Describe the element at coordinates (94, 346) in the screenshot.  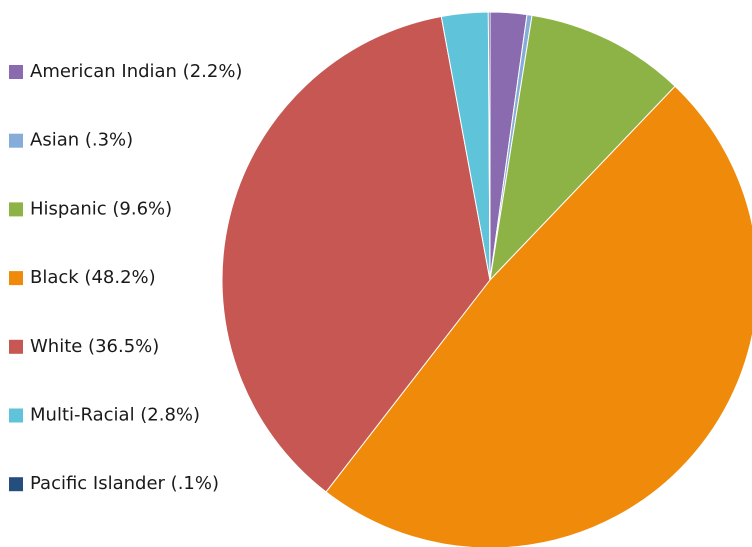
I see `legend-label: White (36.5%)` at that location.